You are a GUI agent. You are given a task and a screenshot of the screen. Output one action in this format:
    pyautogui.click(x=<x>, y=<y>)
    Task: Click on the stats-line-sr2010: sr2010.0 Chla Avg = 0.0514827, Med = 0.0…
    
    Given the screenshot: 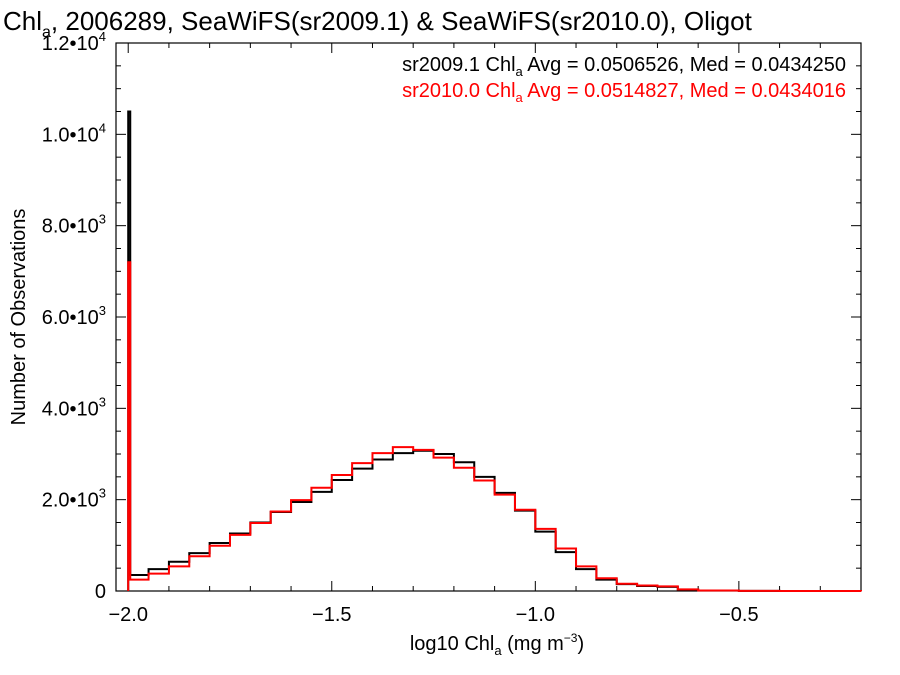 What is the action you would take?
    pyautogui.click(x=624, y=92)
    